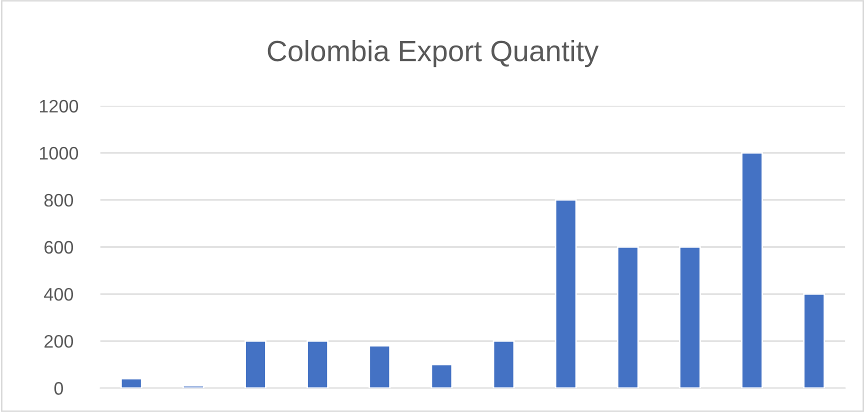 Image resolution: width=865 pixels, height=412 pixels. What do you see at coordinates (59, 247) in the screenshot?
I see `y-tick-label: 600` at bounding box center [59, 247].